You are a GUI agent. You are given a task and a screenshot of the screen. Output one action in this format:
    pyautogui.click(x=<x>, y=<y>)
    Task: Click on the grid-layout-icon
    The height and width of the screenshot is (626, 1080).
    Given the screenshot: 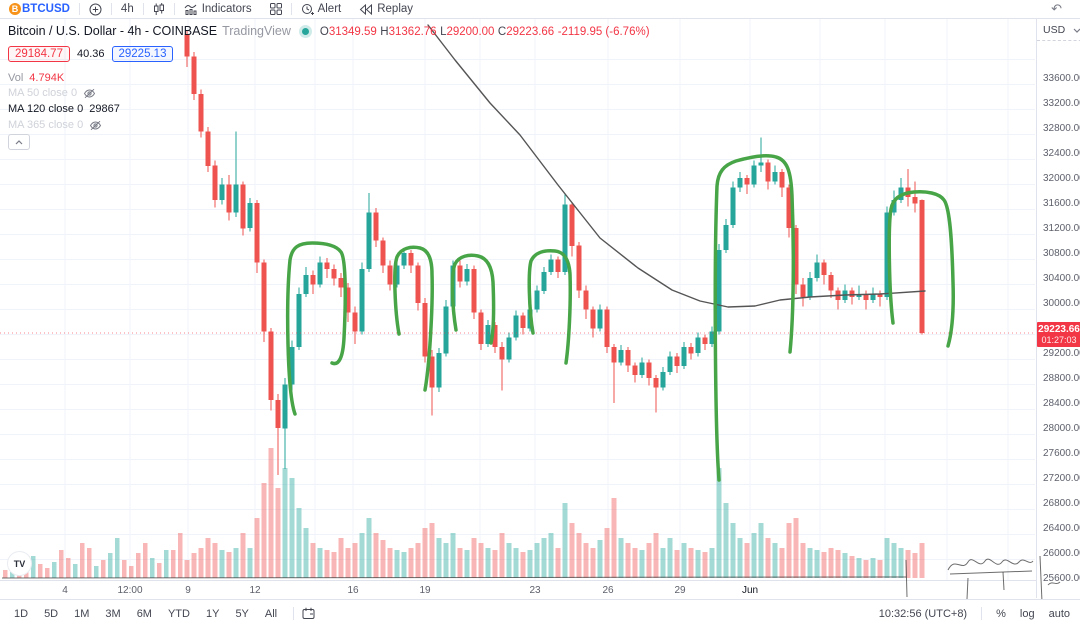 What is the action you would take?
    pyautogui.click(x=275, y=9)
    